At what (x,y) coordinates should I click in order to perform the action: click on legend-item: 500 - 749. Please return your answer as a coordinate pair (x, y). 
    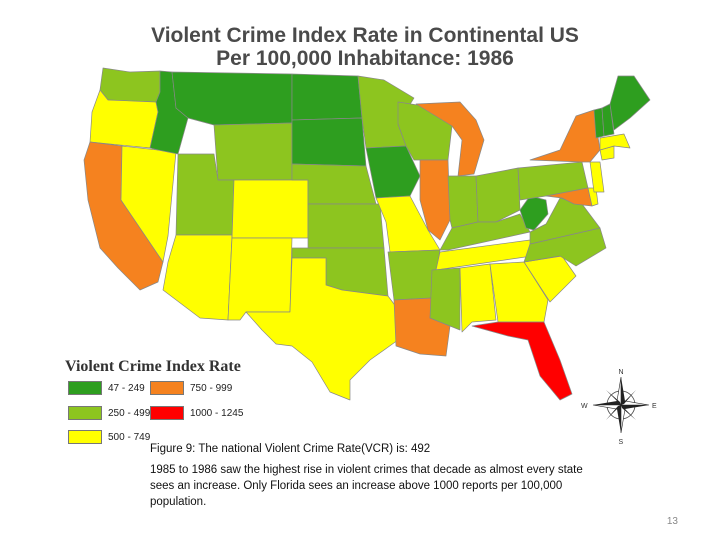
    Looking at the image, I should click on (109, 437).